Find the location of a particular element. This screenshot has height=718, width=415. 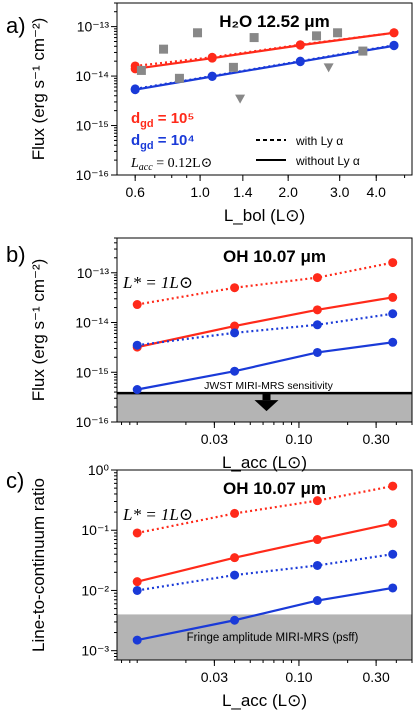

shaded-region is located at coordinates (264, 637).